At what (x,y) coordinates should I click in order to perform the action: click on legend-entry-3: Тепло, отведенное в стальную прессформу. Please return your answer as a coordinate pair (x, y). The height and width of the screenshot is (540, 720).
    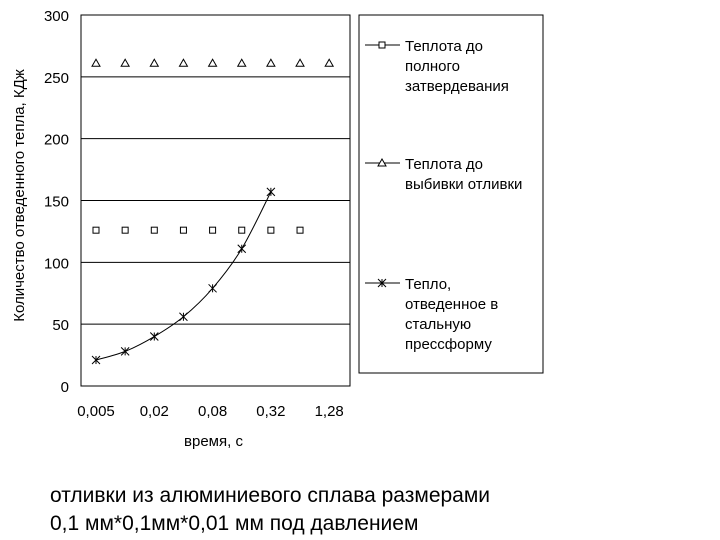
    Looking at the image, I should click on (431, 314).